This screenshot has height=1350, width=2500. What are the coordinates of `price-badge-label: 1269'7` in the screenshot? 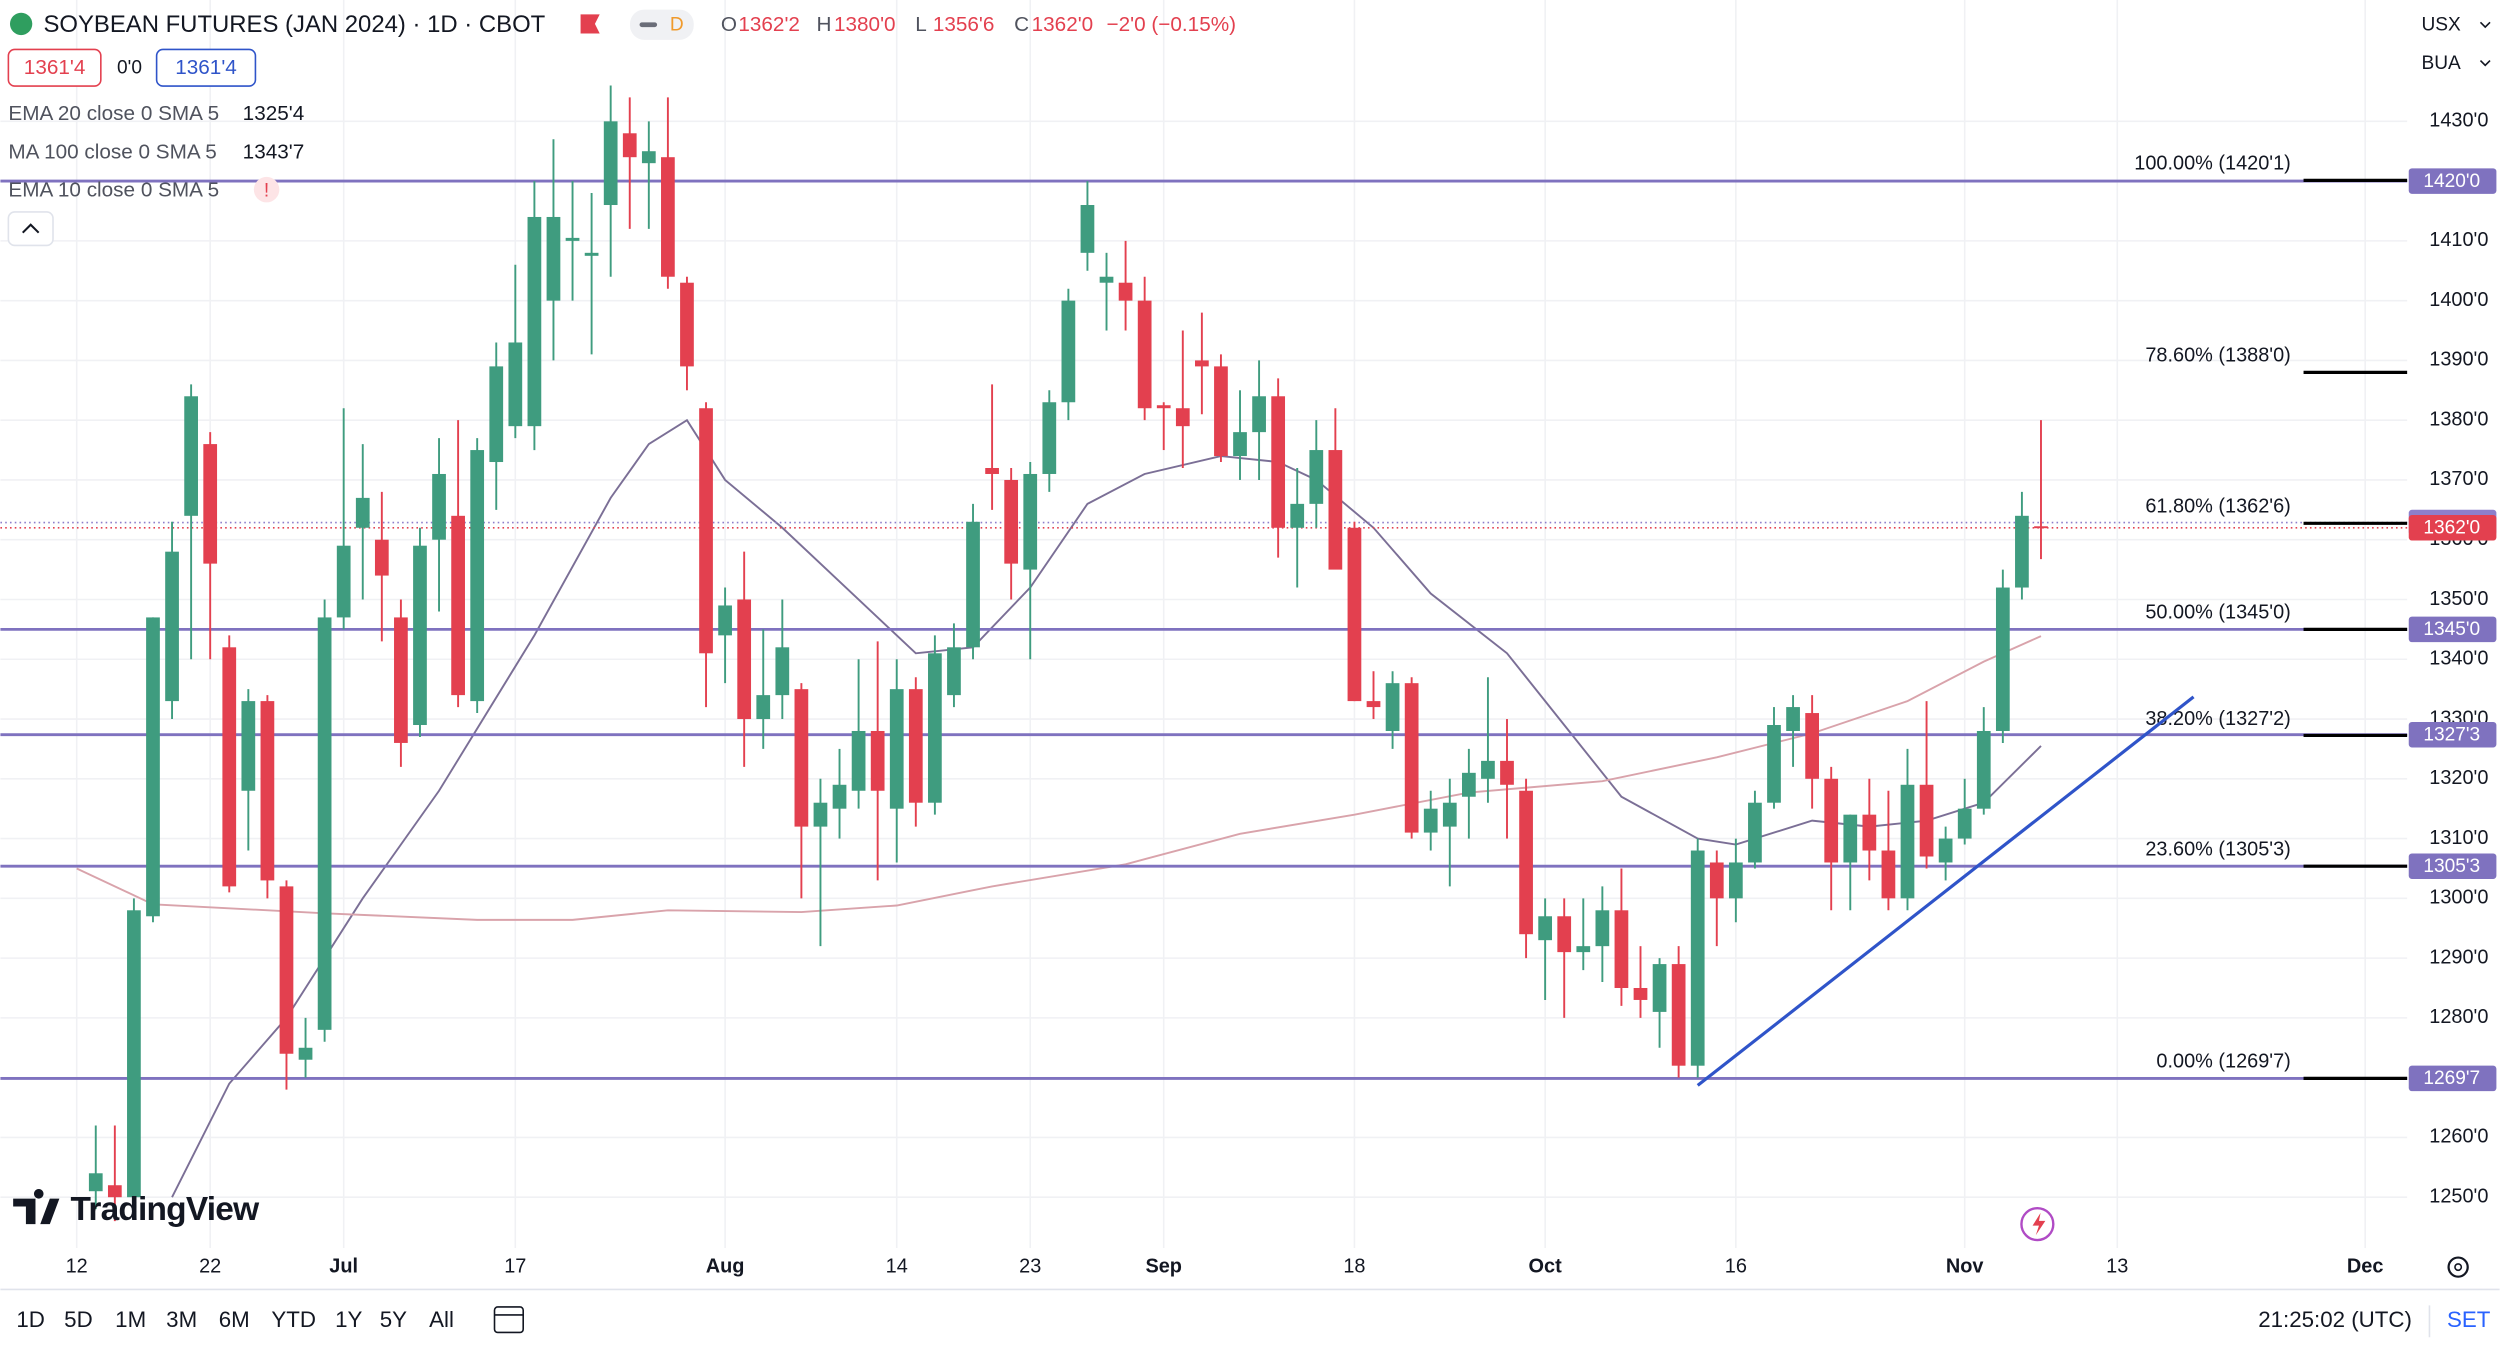 It's located at (2451, 1078).